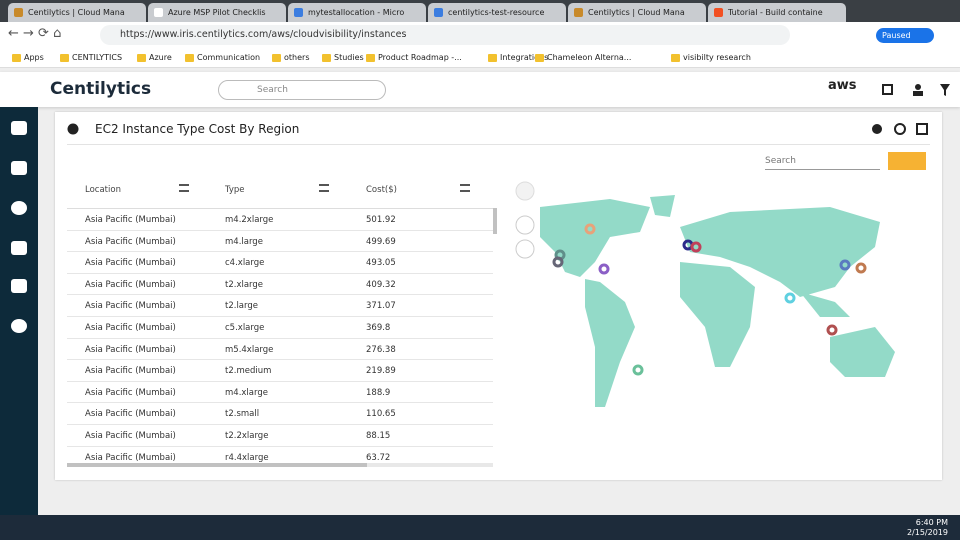  What do you see at coordinates (19, 128) in the screenshot?
I see `home-icon` at bounding box center [19, 128].